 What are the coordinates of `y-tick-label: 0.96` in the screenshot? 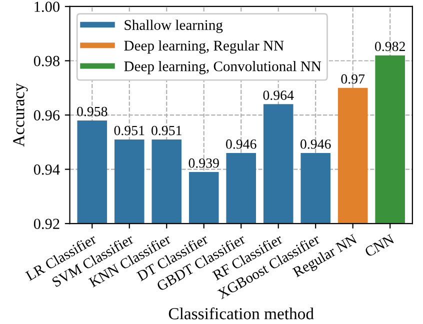 It's located at (47, 115).